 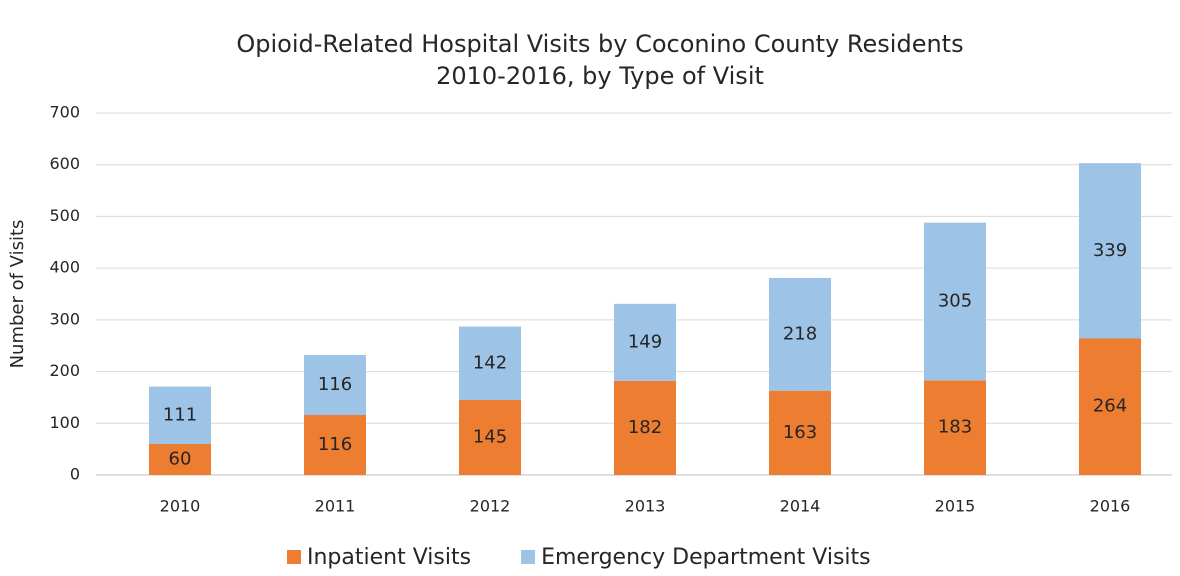 I want to click on data-label: 60, so click(x=180, y=458).